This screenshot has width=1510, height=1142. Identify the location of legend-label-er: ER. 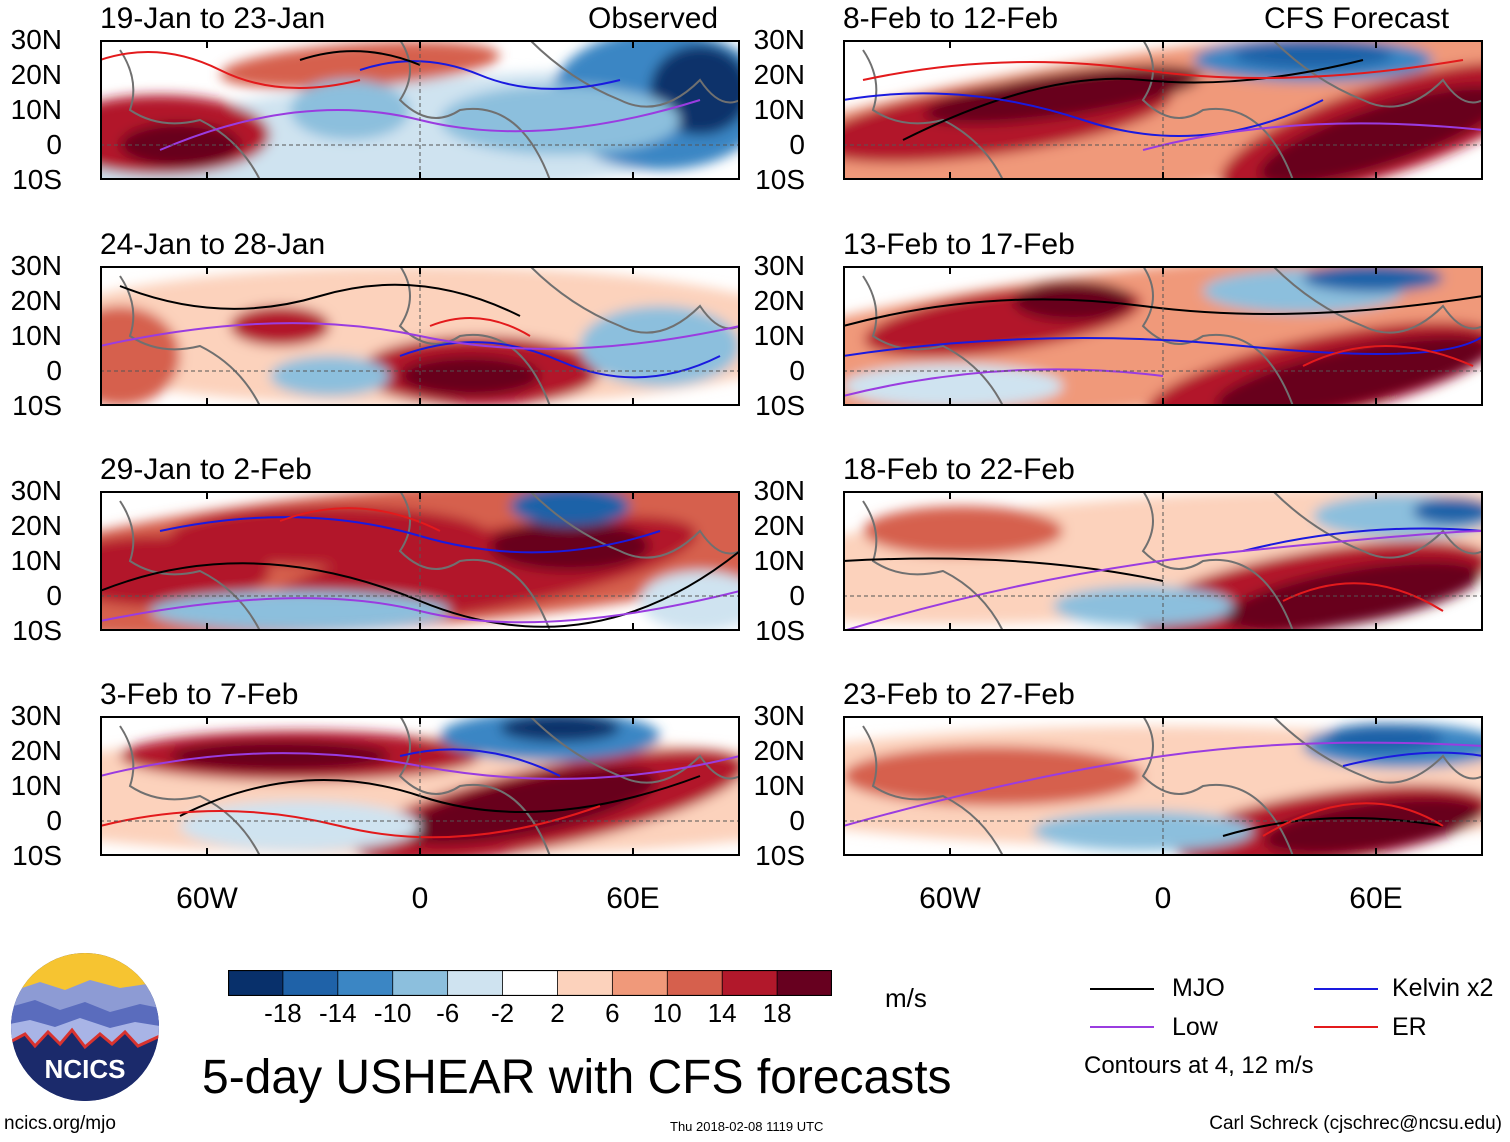
(1409, 1027).